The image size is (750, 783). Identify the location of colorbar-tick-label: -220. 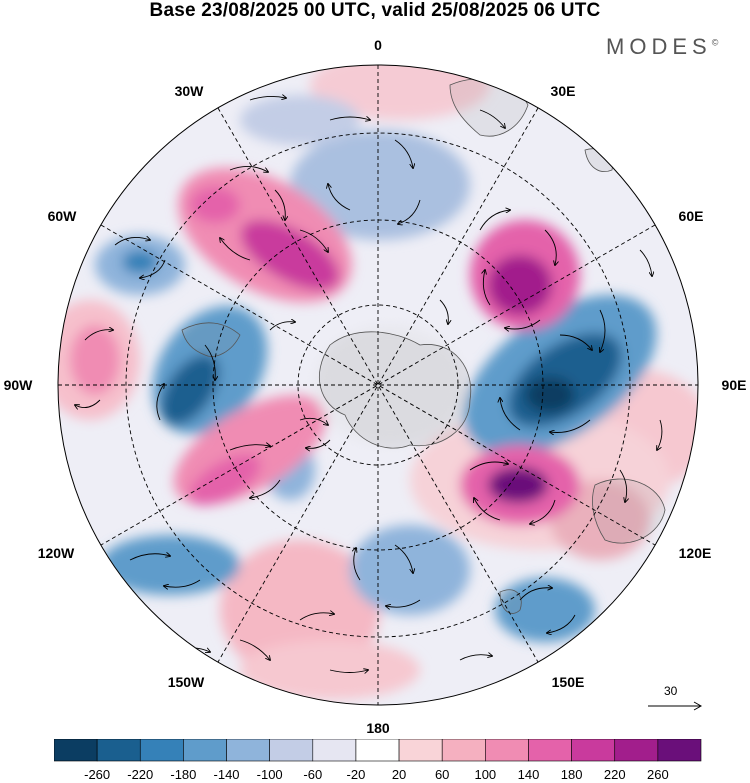
(140, 774).